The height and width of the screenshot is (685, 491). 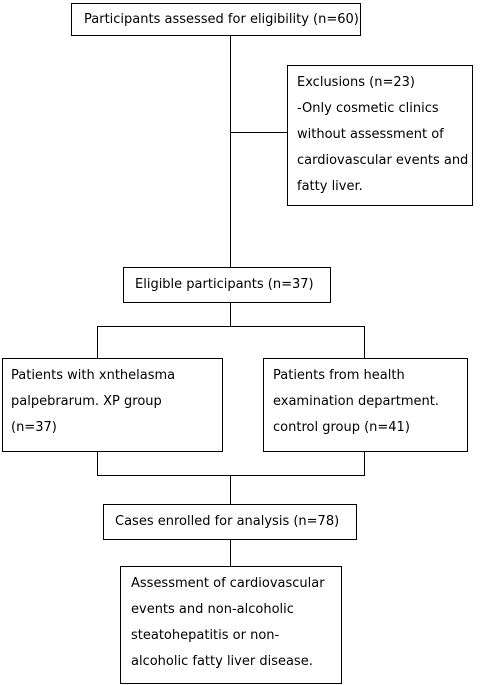 What do you see at coordinates (228, 583) in the screenshot?
I see `box-line: Assessment of cardiovascular` at bounding box center [228, 583].